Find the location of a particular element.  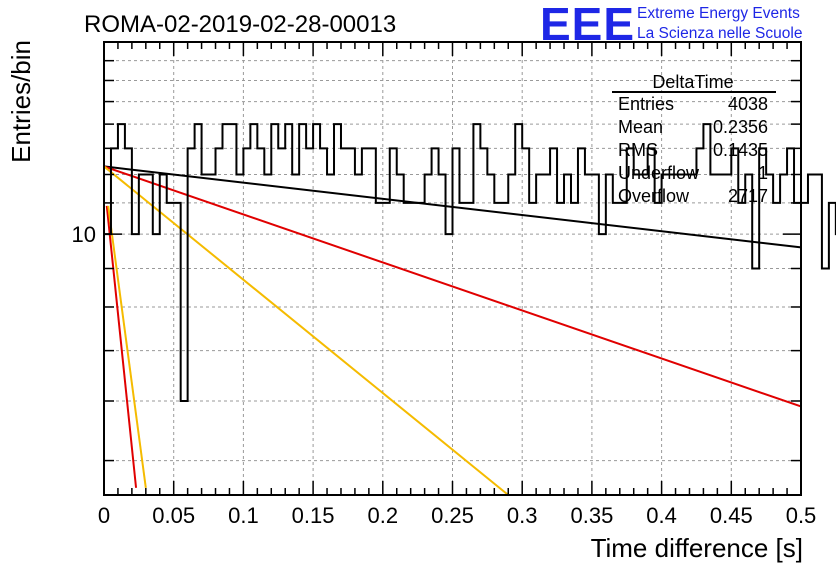

x-tick-label: 0 is located at coordinates (104, 515).